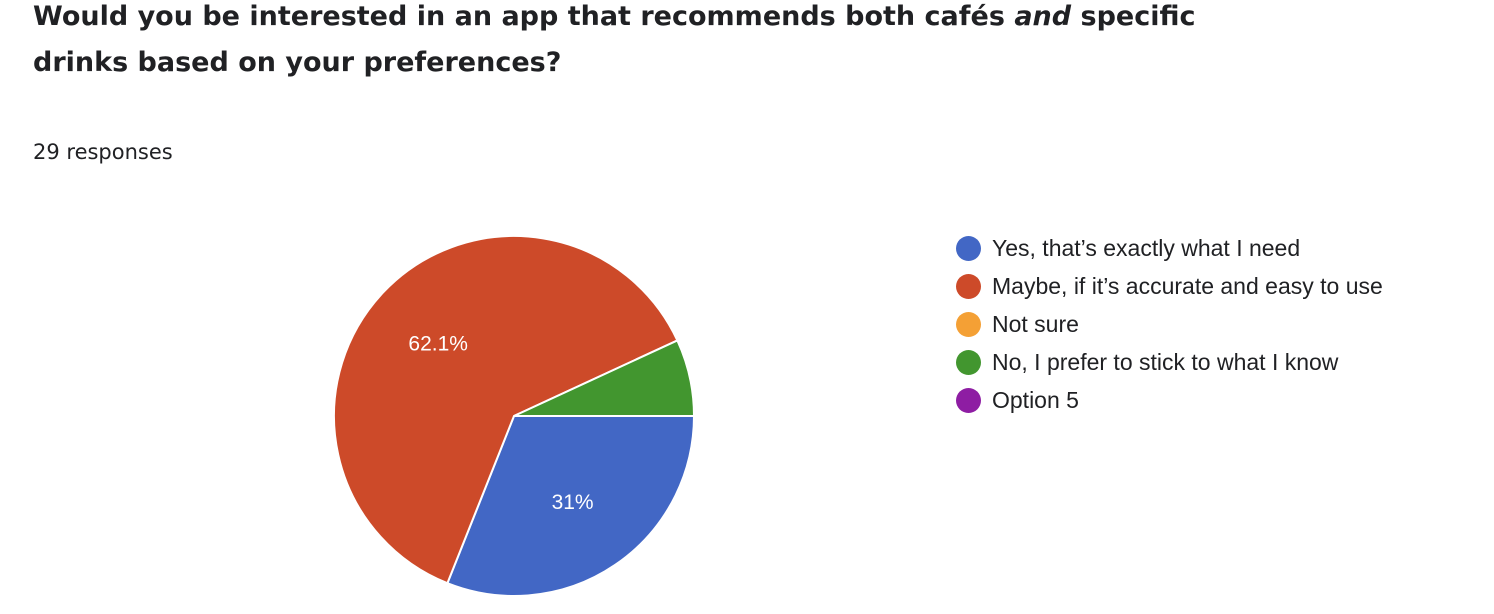  I want to click on legend-item-3: Not sure, so click(1169, 324).